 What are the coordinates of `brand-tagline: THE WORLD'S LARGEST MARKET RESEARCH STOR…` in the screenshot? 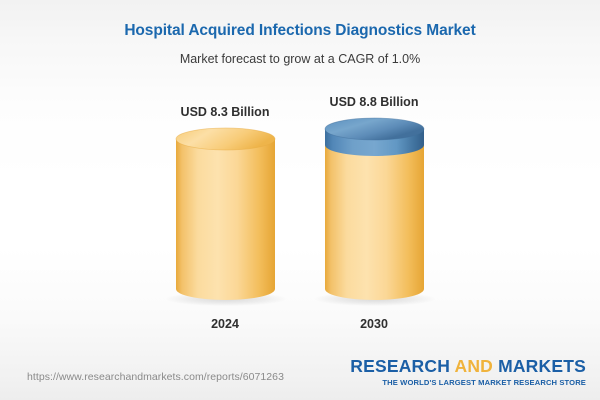 It's located at (484, 382).